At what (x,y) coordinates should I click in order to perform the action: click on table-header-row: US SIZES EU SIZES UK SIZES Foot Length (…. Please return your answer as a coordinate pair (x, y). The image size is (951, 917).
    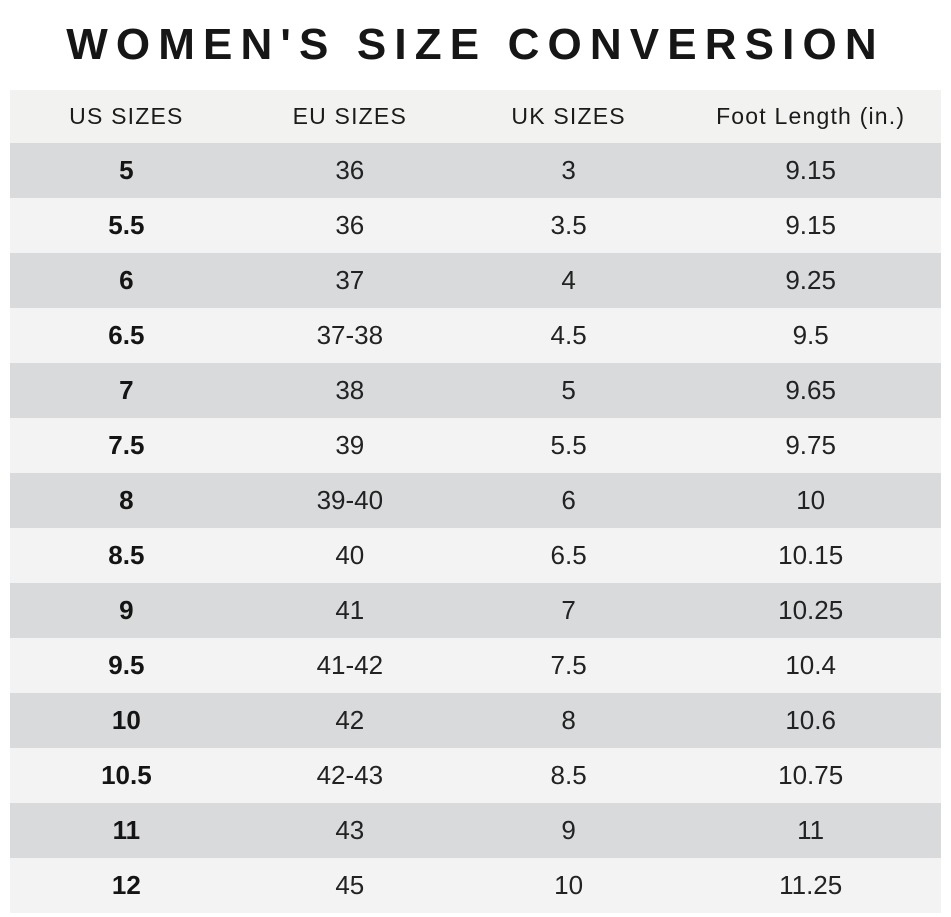
    Looking at the image, I should click on (475, 116).